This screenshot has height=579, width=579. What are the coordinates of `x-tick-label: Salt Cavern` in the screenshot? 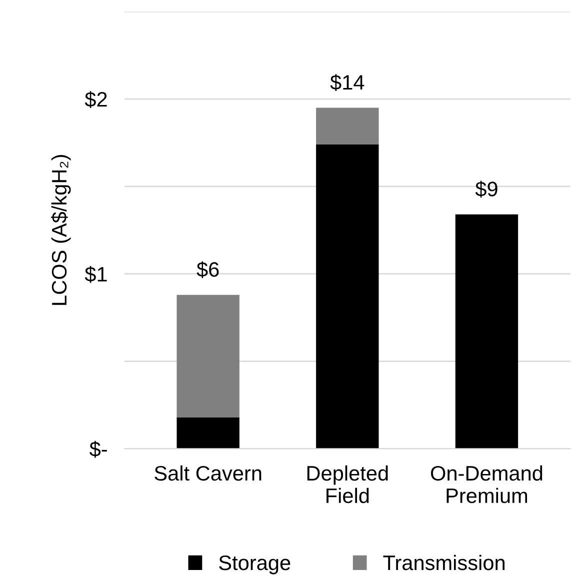 It's located at (208, 473).